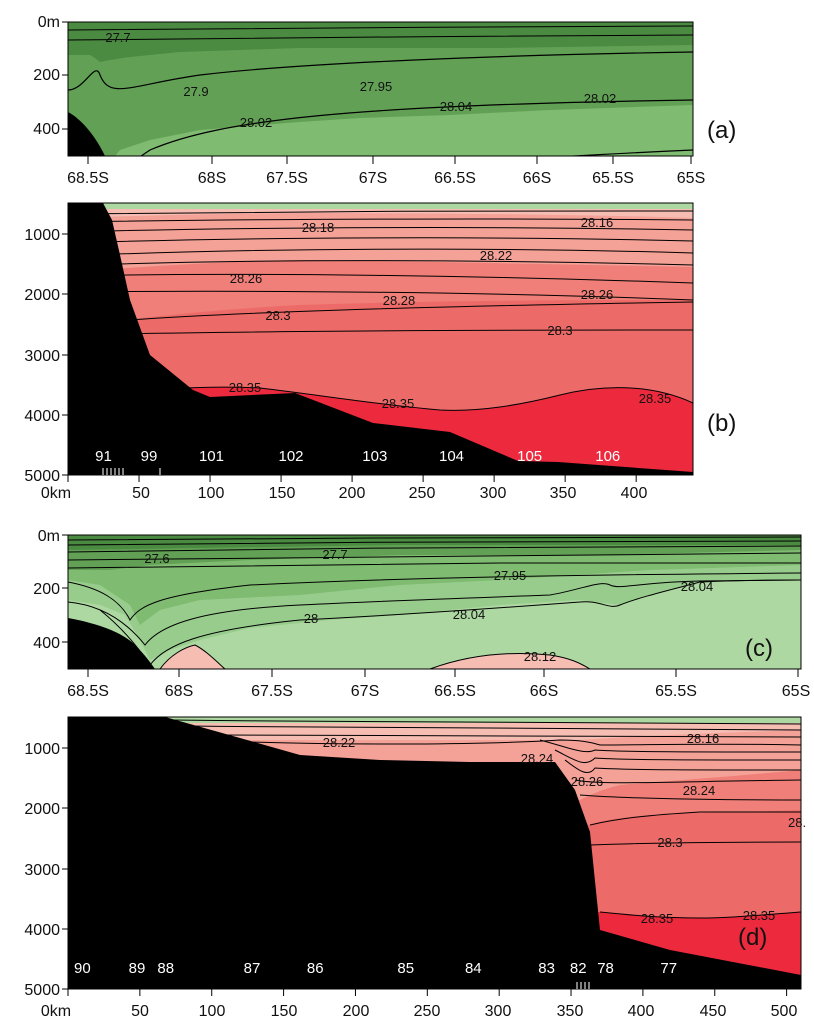 The image size is (814, 1027). Describe the element at coordinates (82, 968) in the screenshot. I see `station-label: 90` at that location.